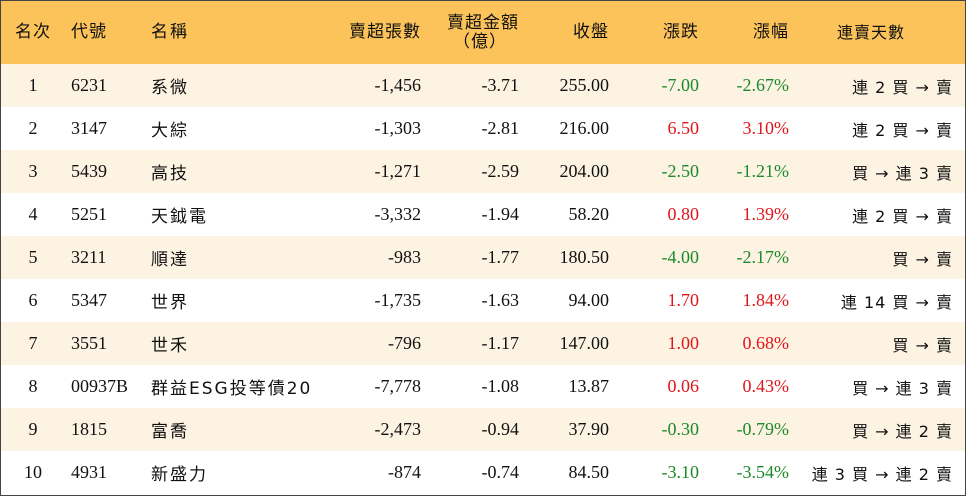 This screenshot has height=496, width=966. What do you see at coordinates (763, 472) in the screenshot?
I see `cell-change-pct: -3.54%` at bounding box center [763, 472].